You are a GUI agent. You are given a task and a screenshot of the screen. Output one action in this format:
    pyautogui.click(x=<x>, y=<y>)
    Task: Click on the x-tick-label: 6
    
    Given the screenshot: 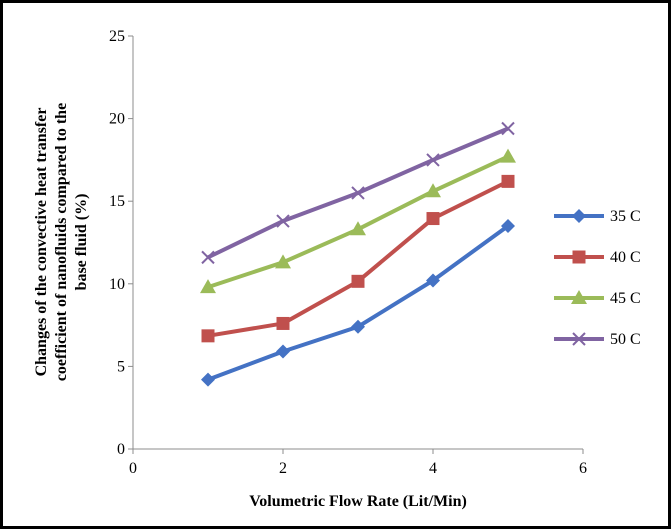 What is the action you would take?
    pyautogui.click(x=583, y=468)
    